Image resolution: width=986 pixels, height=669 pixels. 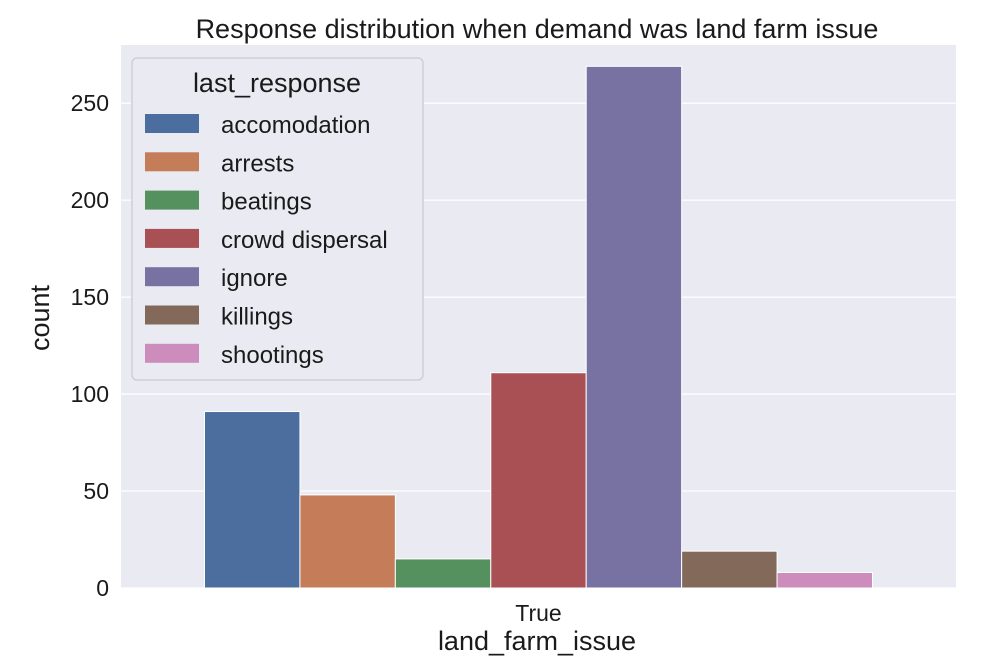 What do you see at coordinates (347, 541) in the screenshot?
I see `bar-arrests` at bounding box center [347, 541].